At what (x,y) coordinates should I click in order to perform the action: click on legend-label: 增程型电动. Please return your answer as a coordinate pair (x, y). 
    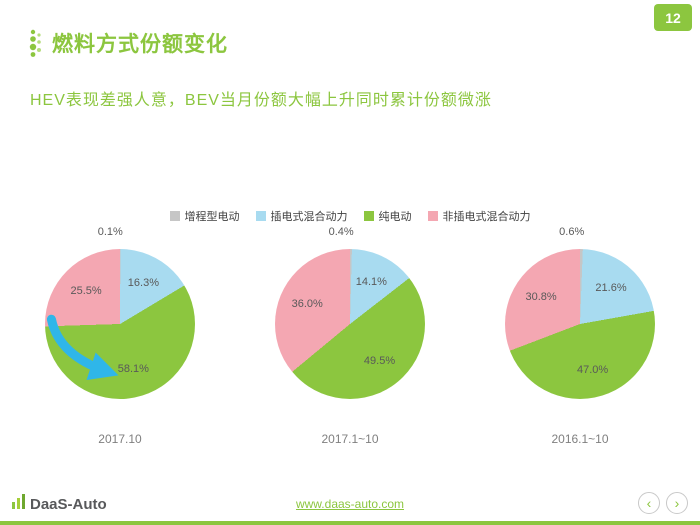
    Looking at the image, I should click on (212, 217).